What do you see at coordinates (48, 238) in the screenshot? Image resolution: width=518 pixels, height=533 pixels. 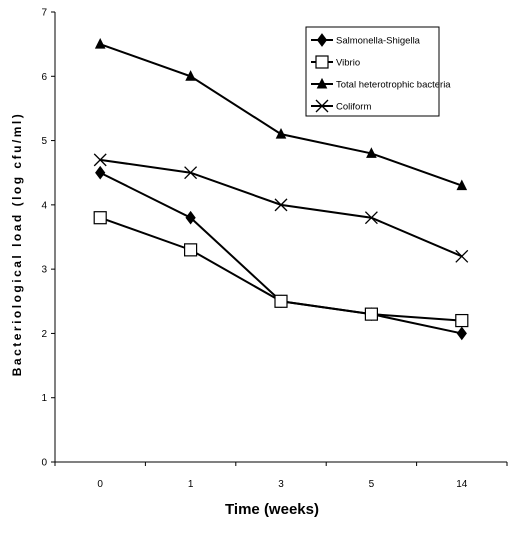 I see `y-ticks: 0 1 2 3 4 5 6 7` at bounding box center [48, 238].